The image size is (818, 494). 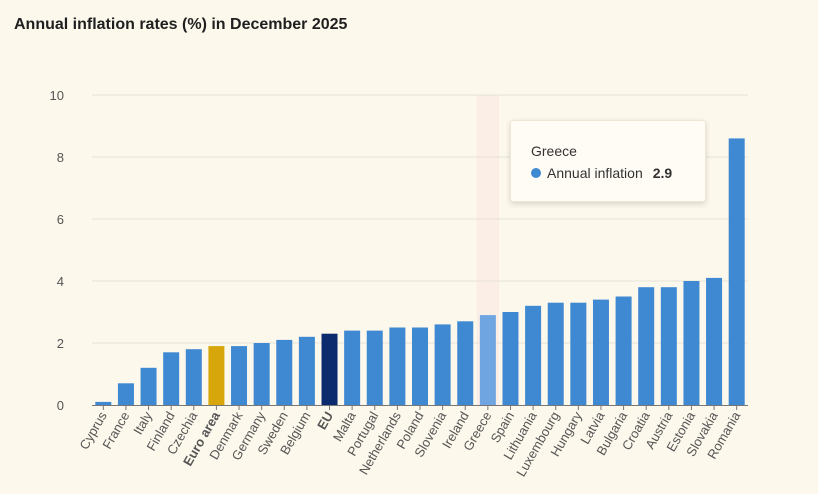 I want to click on bar-lithuania, so click(x=533, y=355).